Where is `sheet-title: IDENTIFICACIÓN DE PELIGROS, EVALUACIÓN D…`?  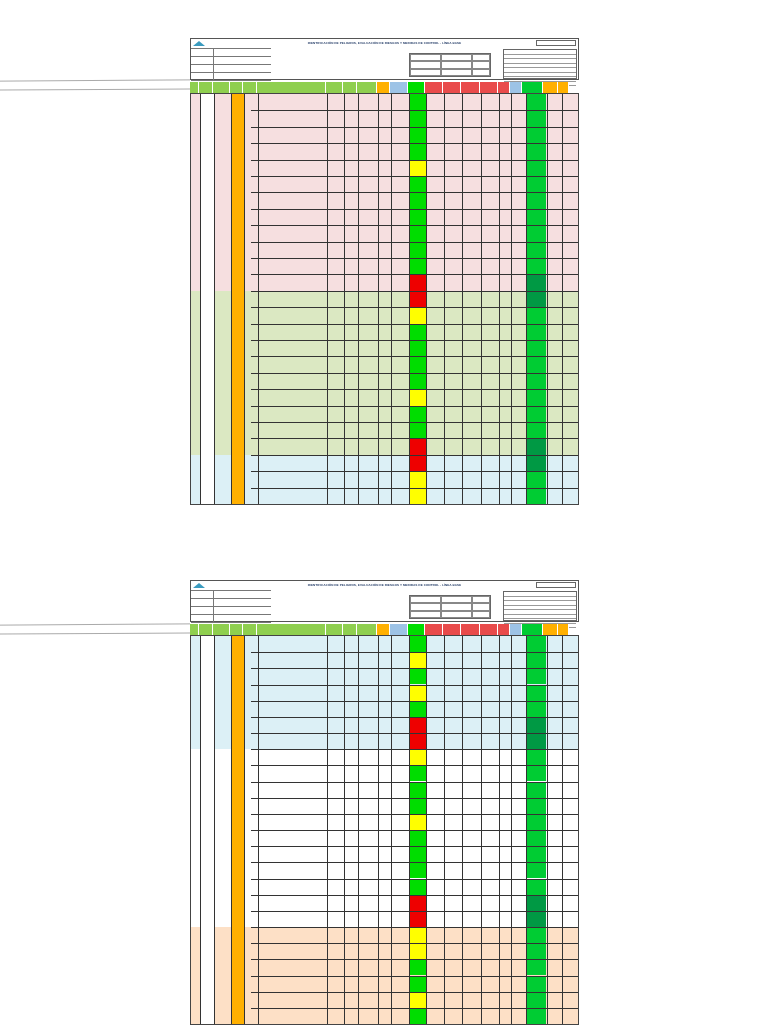 sheet-title: IDENTIFICACIÓN DE PELIGROS, EVALUACIÓN D… is located at coordinates (384, 585).